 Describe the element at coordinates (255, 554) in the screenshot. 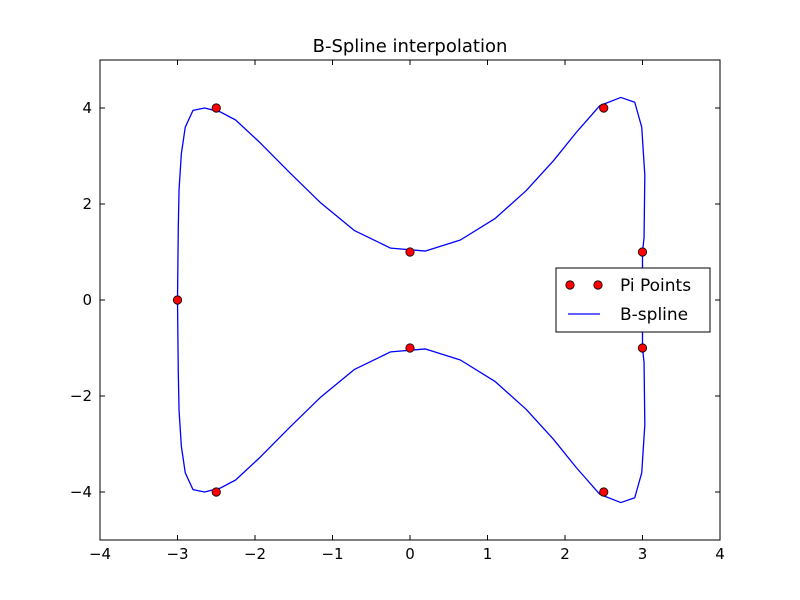

I see `x-tick-label: −2` at that location.